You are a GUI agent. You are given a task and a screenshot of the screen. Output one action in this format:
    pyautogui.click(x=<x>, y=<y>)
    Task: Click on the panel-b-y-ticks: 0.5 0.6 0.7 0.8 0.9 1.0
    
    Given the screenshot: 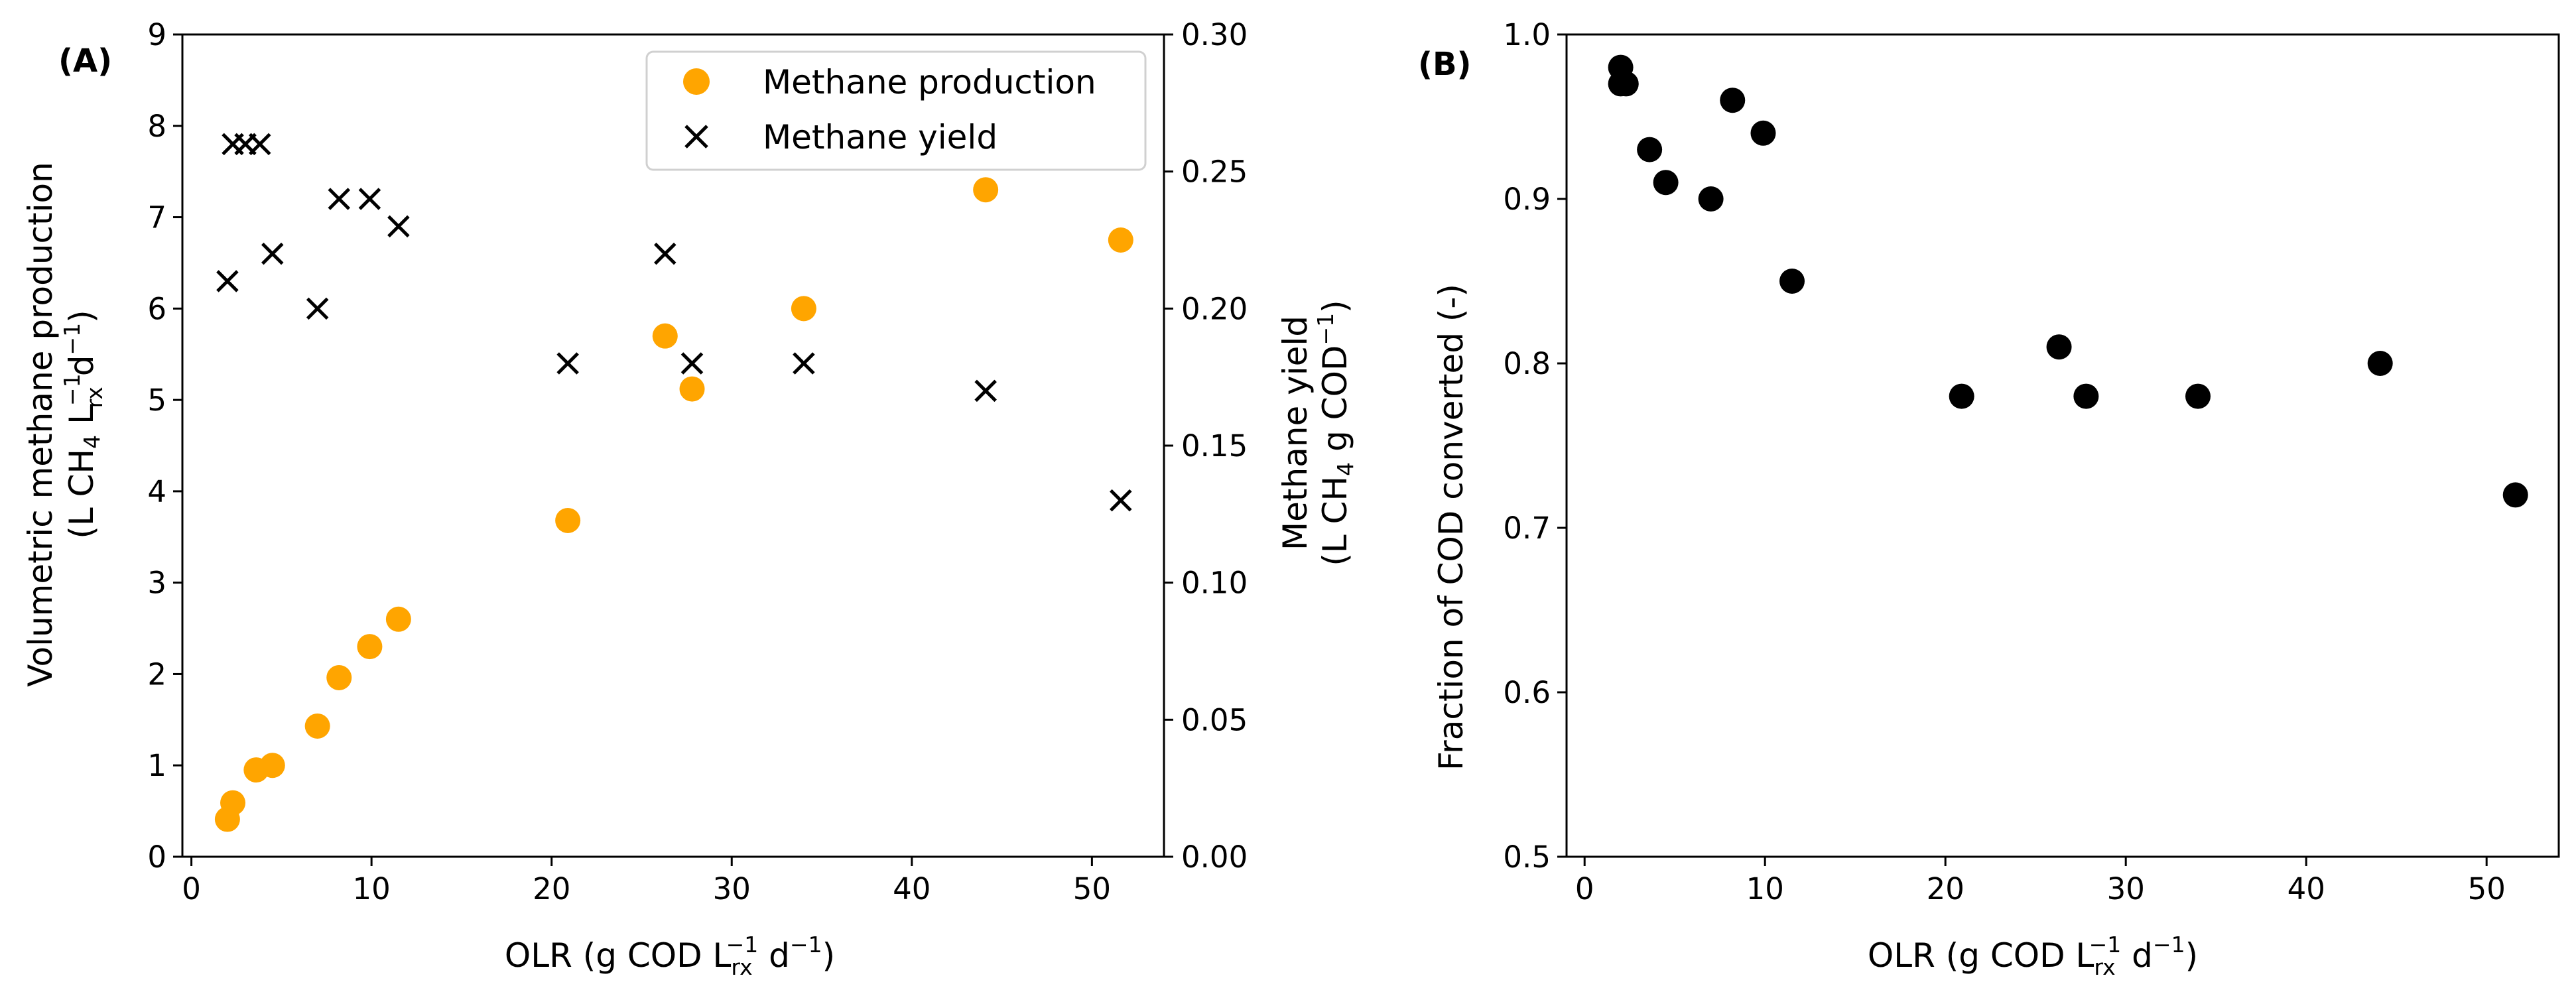 What is the action you would take?
    pyautogui.click(x=1535, y=446)
    